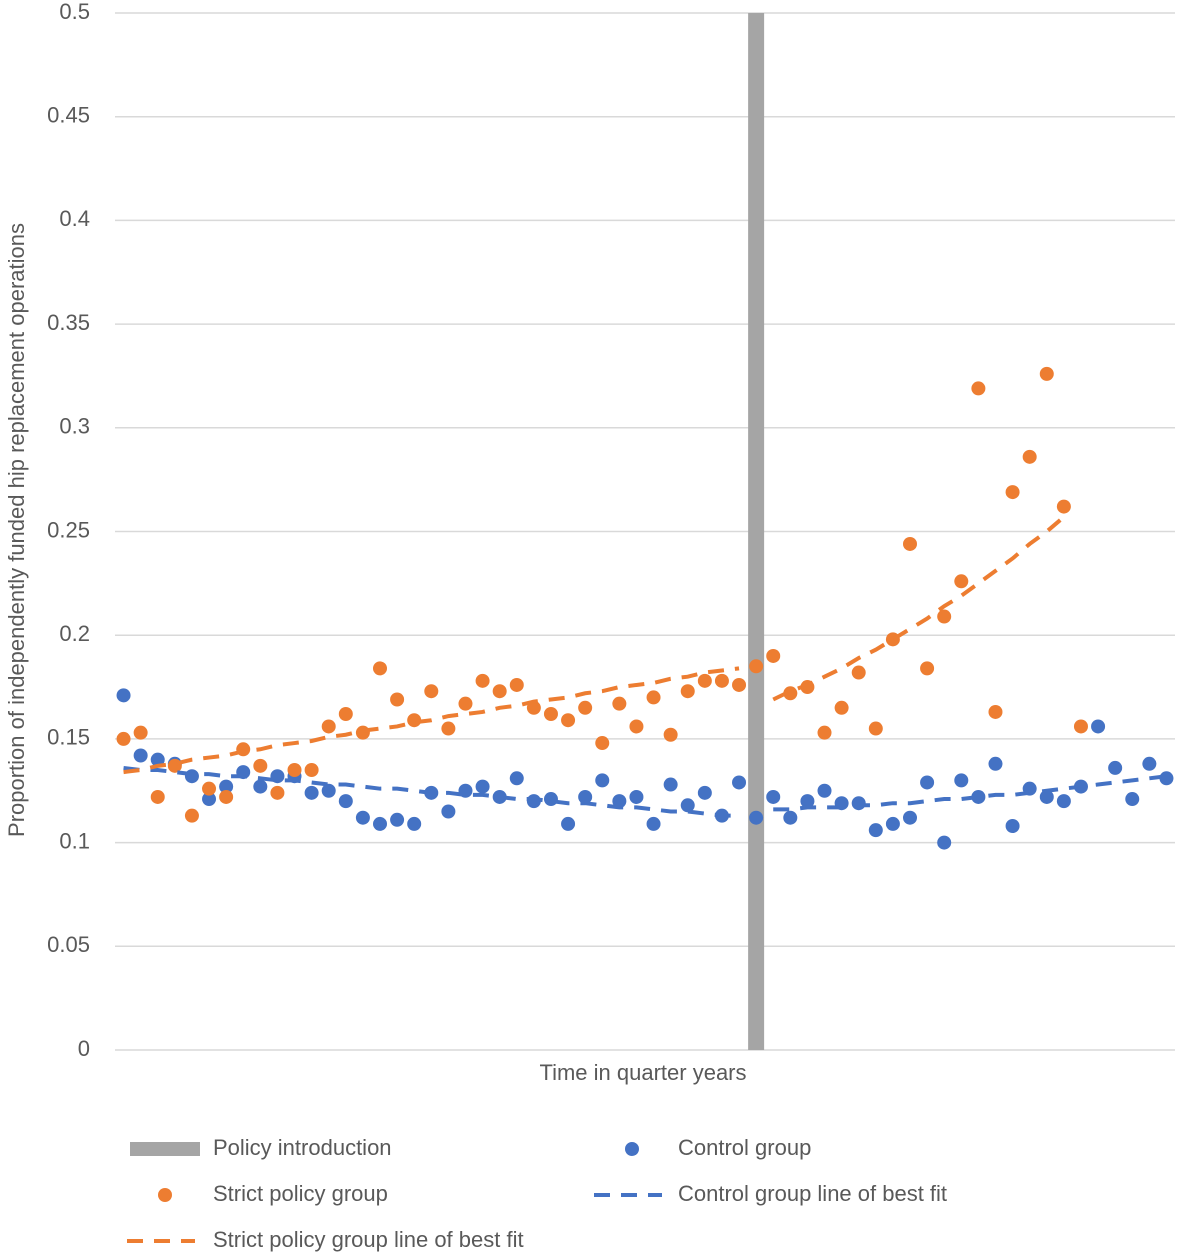  What do you see at coordinates (744, 1147) in the screenshot?
I see `legend-label: Control group` at bounding box center [744, 1147].